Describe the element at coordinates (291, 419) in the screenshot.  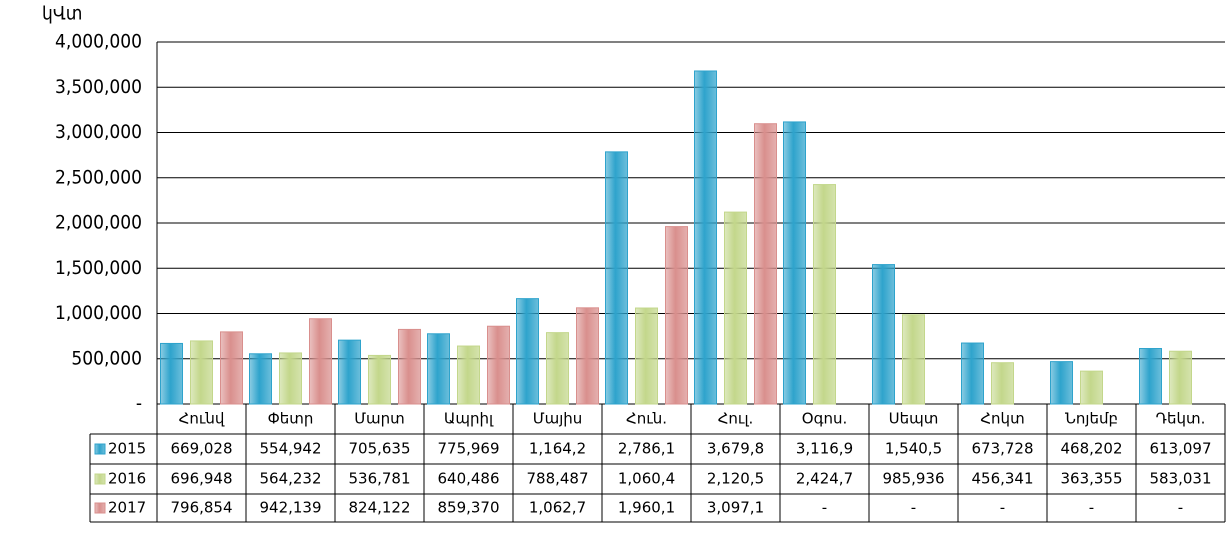
I see `x-tick-label: Փետր` at that location.